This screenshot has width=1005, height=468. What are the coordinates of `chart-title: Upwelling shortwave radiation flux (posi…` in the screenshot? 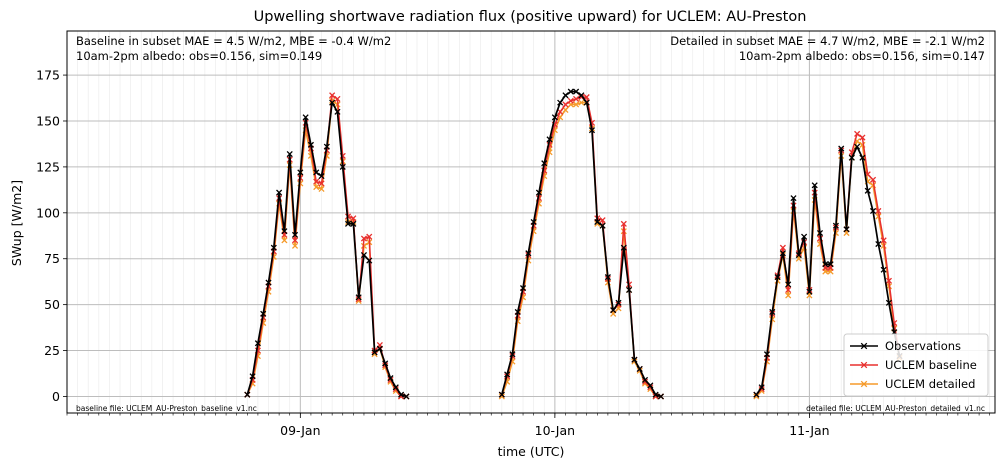 It's located at (530, 17).